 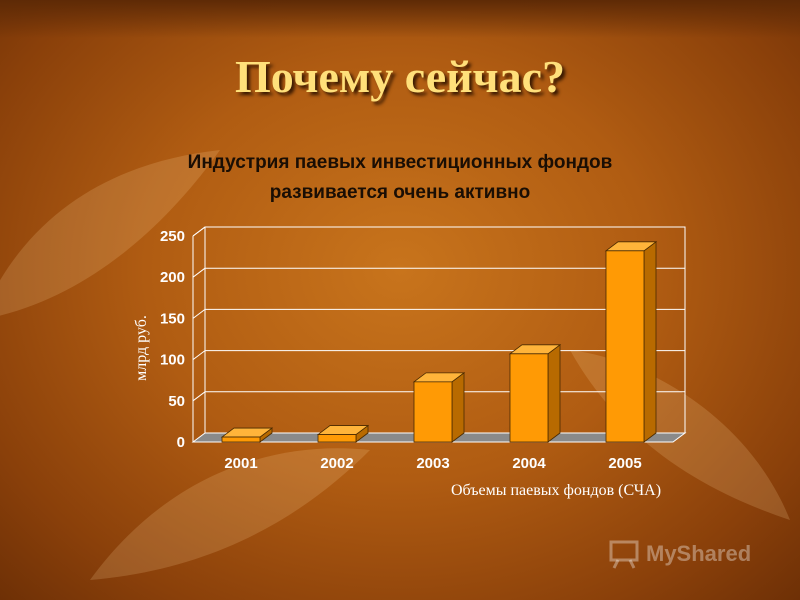 What do you see at coordinates (172, 236) in the screenshot?
I see `y-tick-label: 250` at bounding box center [172, 236].